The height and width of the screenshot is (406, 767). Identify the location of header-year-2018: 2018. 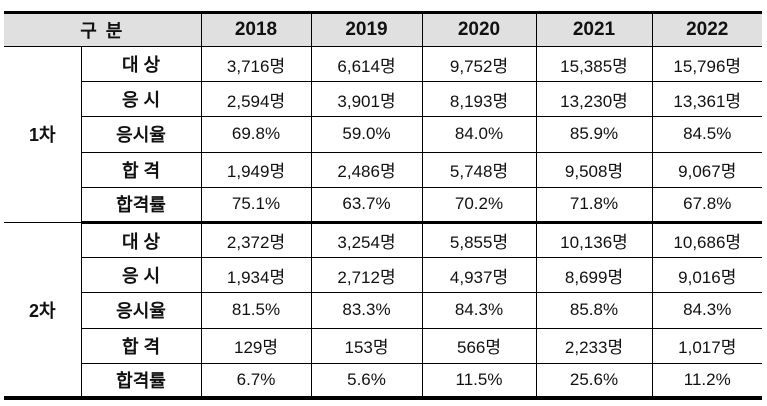
(256, 29).